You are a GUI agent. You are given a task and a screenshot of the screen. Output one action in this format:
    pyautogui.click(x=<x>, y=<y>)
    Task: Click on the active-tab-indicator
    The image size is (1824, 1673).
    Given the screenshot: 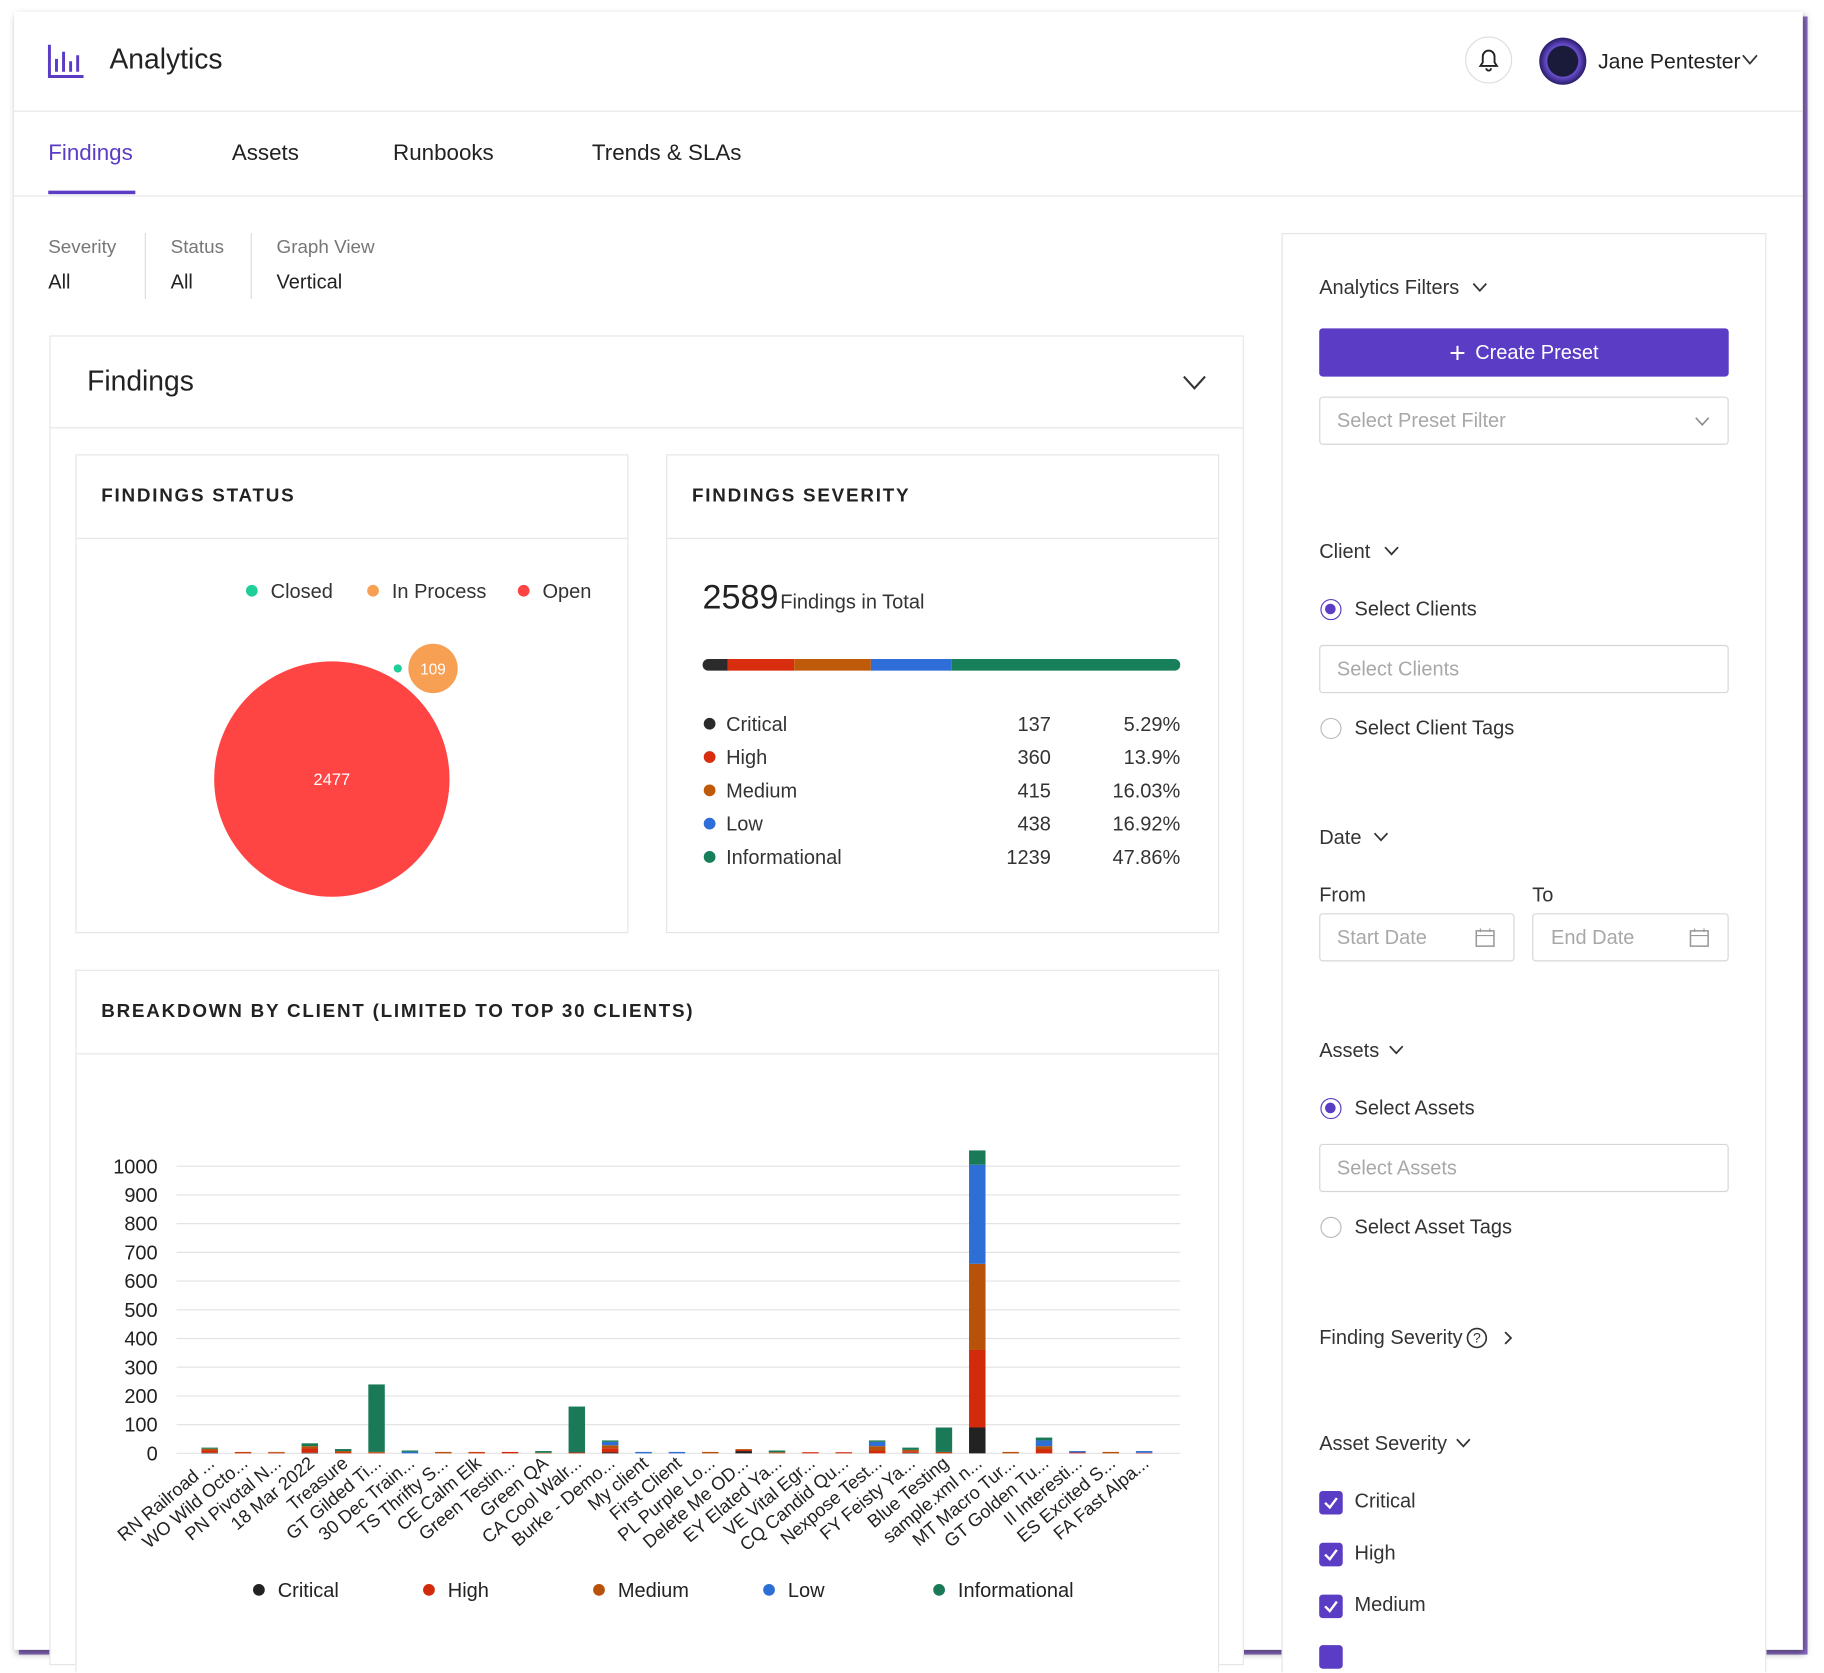 What is the action you would take?
    pyautogui.click(x=92, y=192)
    